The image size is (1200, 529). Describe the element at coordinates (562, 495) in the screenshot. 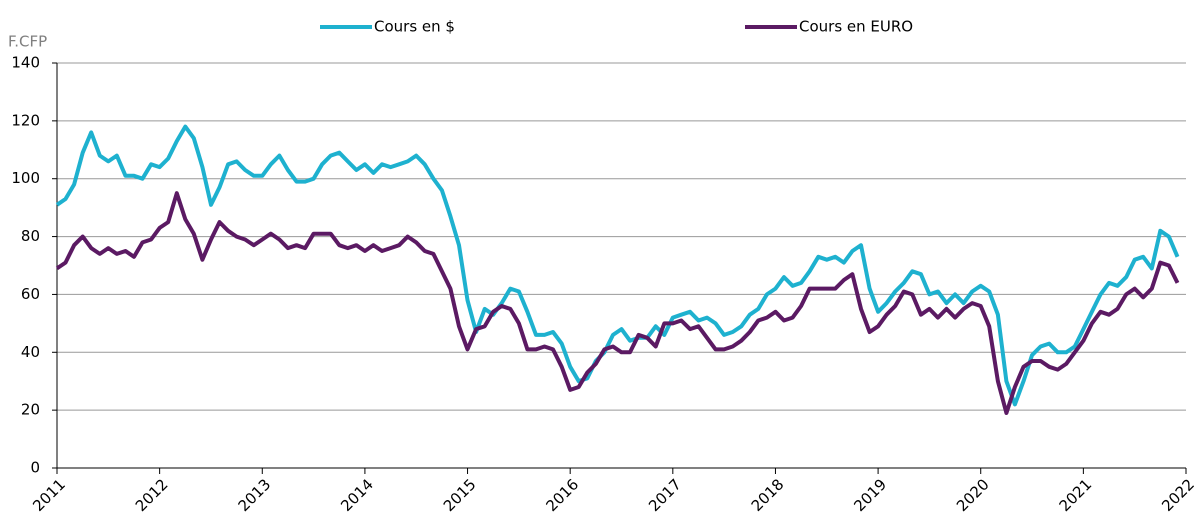

I see `x-tick-label: 2016` at that location.